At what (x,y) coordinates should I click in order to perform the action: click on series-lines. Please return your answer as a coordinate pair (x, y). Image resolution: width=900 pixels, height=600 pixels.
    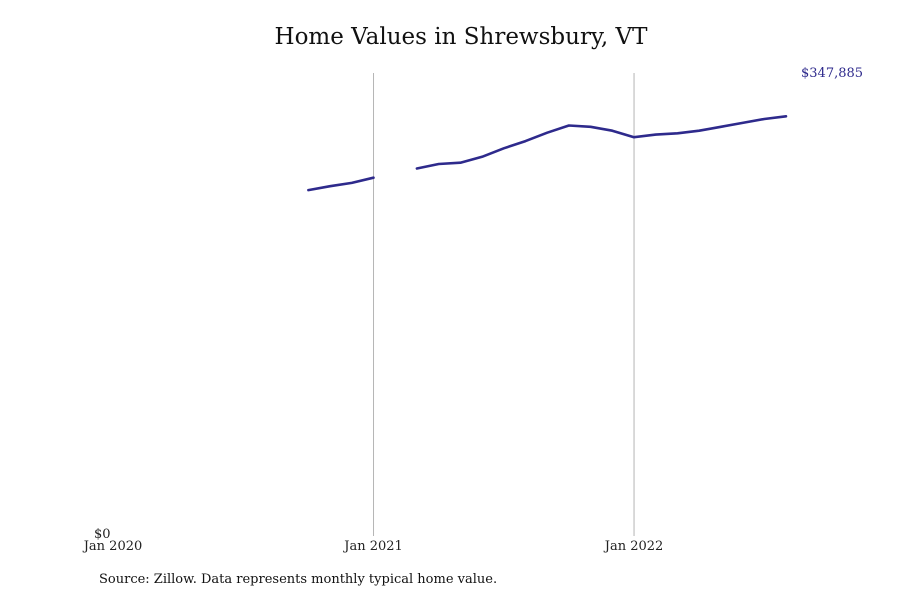
    Looking at the image, I should click on (547, 153).